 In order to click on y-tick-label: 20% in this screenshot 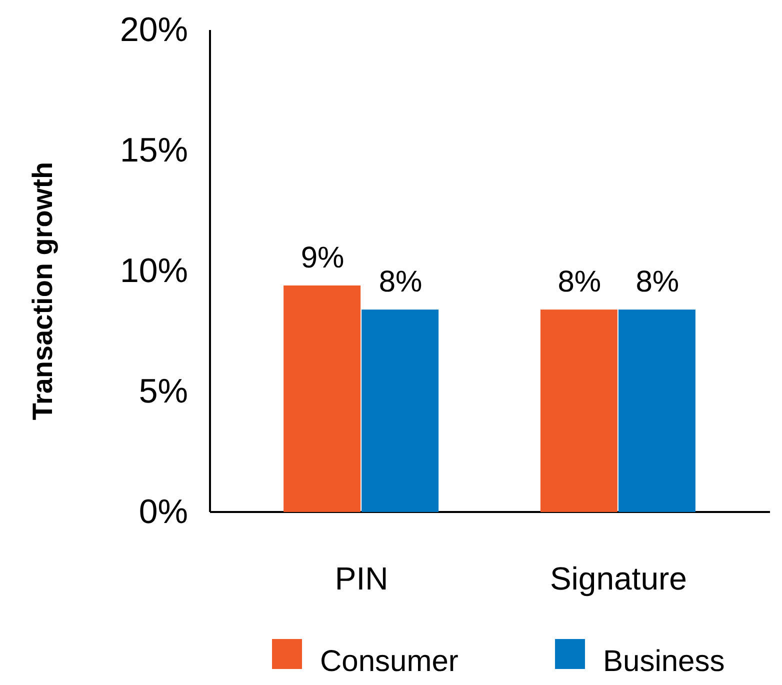, I will do `click(154, 29)`.